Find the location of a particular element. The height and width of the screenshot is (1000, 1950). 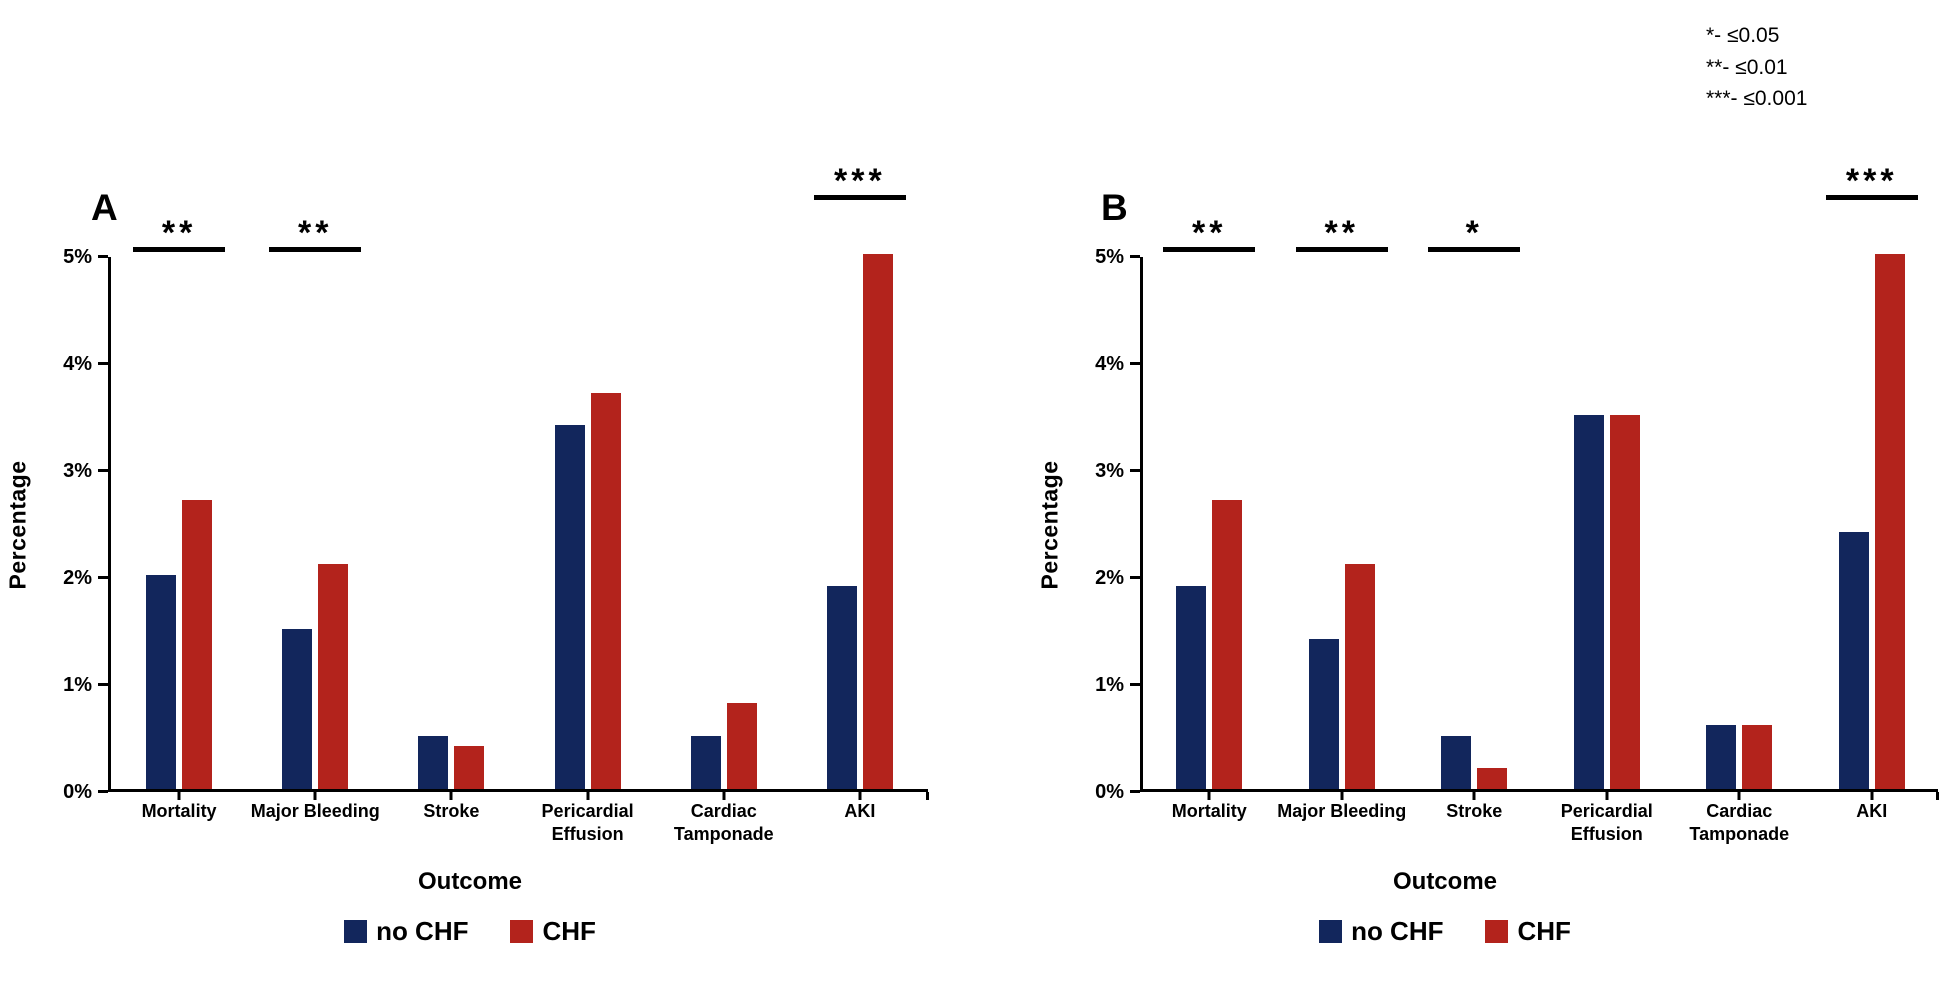

y-tick-label-5-: 5% is located at coordinates (1109, 257).